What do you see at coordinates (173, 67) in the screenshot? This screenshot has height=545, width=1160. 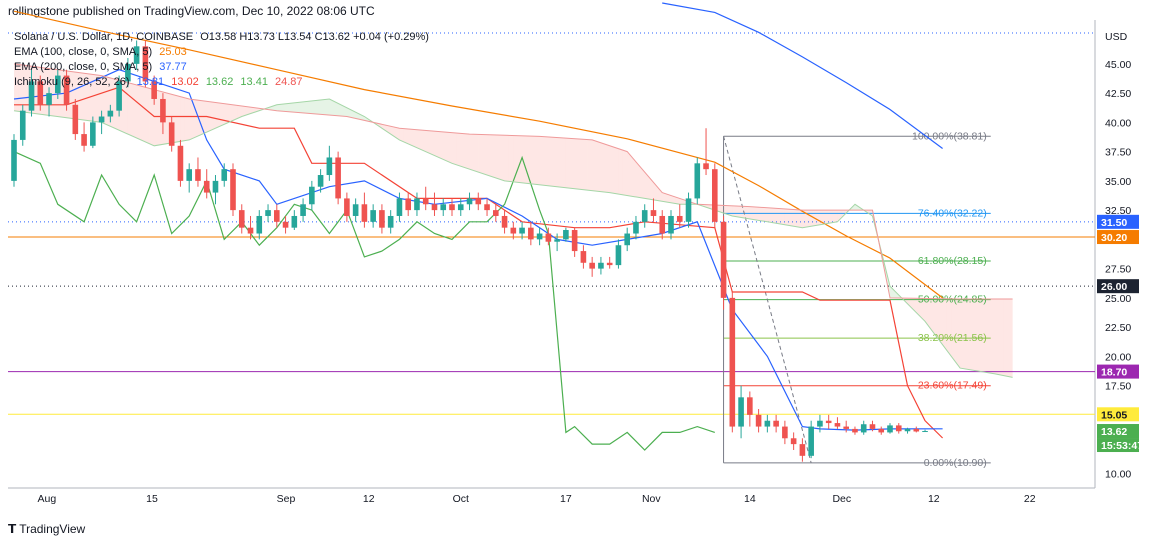 I see `legend-ema200-value: 37.77` at bounding box center [173, 67].